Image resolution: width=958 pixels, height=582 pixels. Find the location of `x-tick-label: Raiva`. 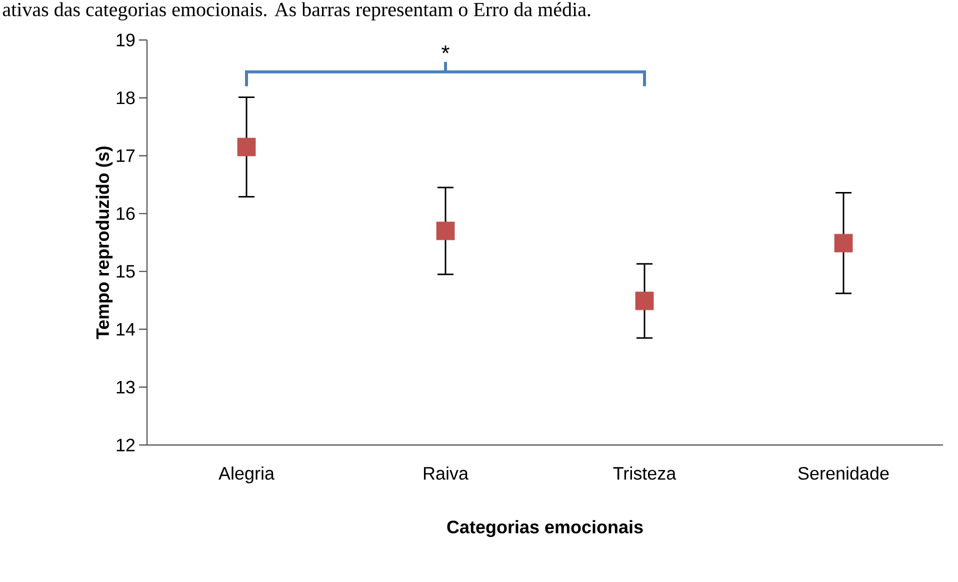

x-tick-label: Raiva is located at coordinates (446, 473).